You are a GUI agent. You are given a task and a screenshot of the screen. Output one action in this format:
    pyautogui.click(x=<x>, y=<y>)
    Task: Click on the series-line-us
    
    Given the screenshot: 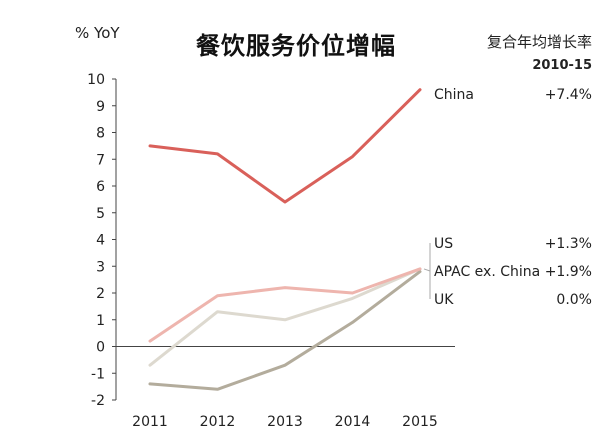 What is the action you would take?
    pyautogui.click(x=285, y=317)
    